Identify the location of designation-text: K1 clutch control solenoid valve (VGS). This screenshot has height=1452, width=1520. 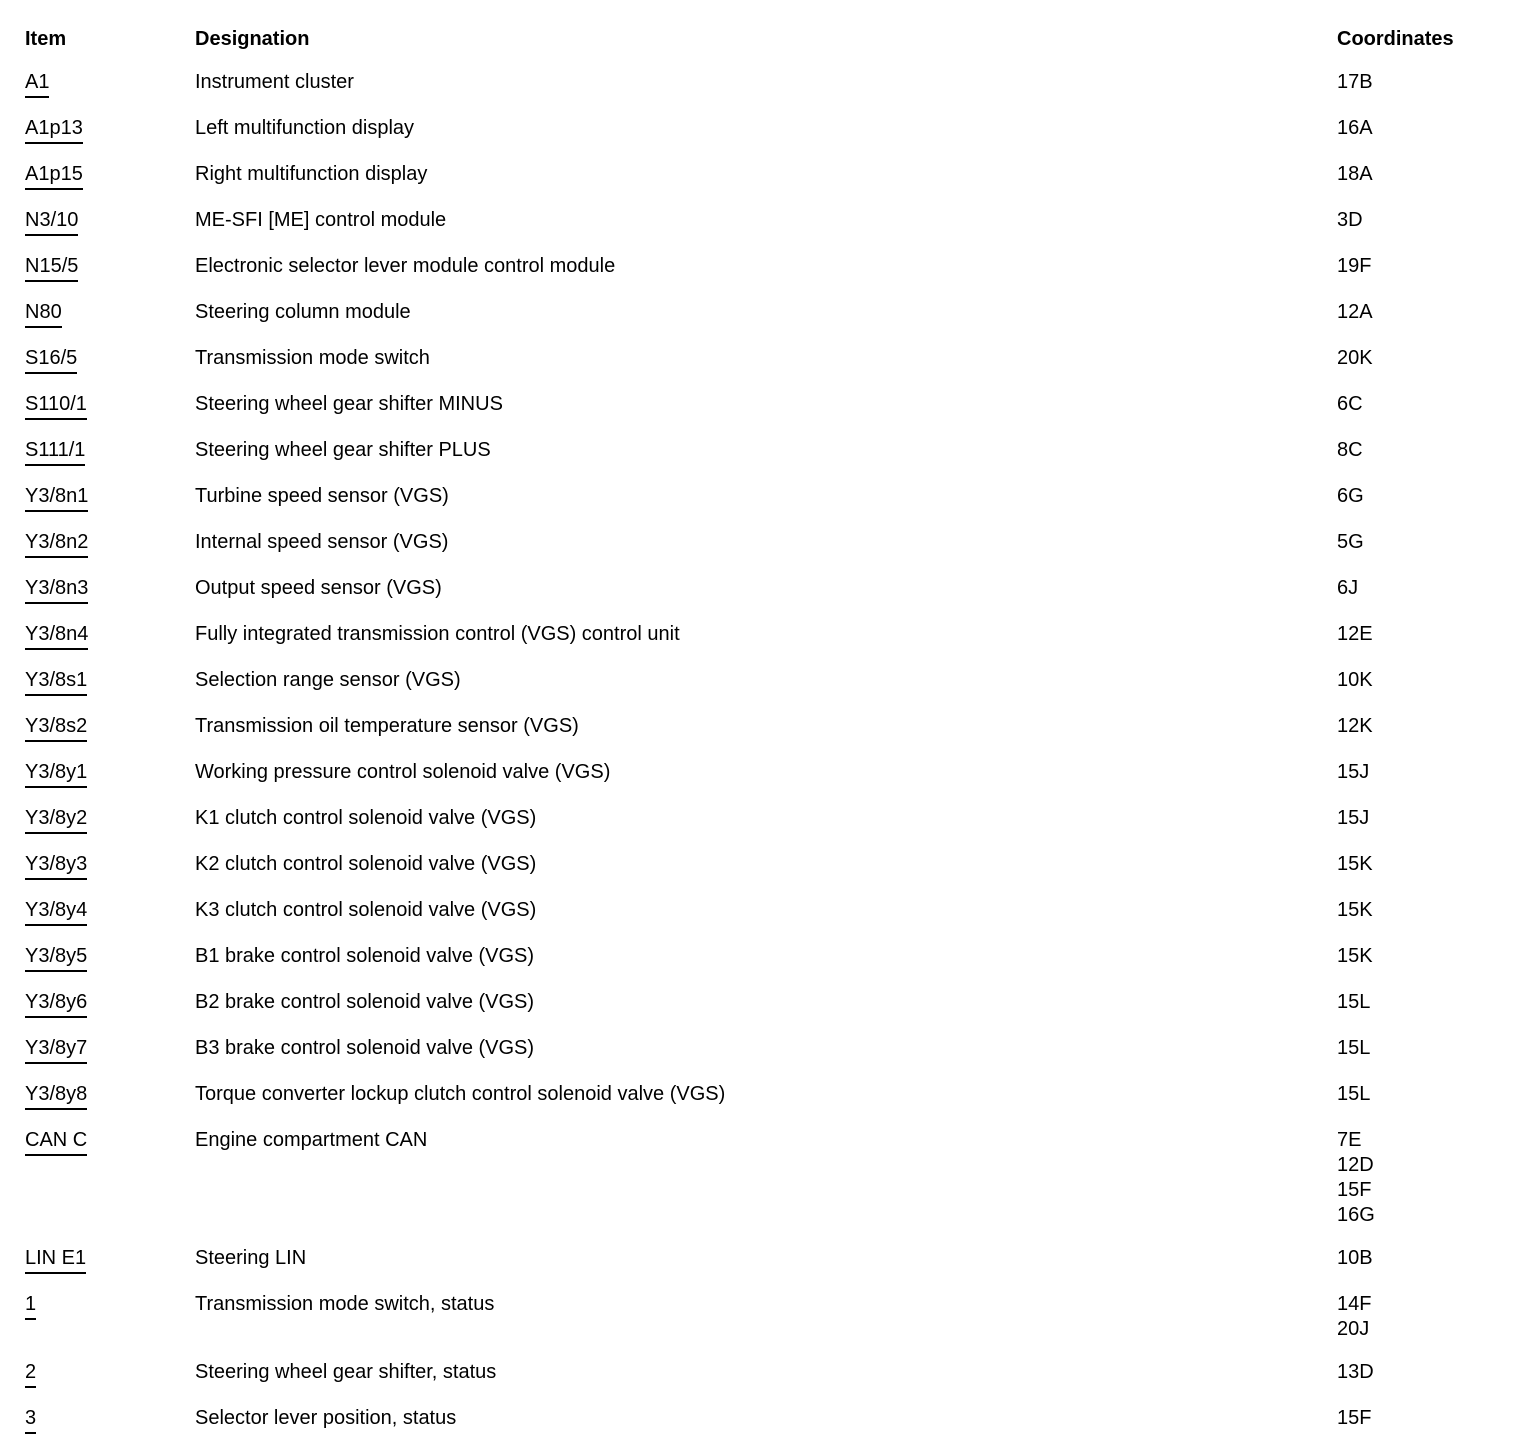
(366, 818).